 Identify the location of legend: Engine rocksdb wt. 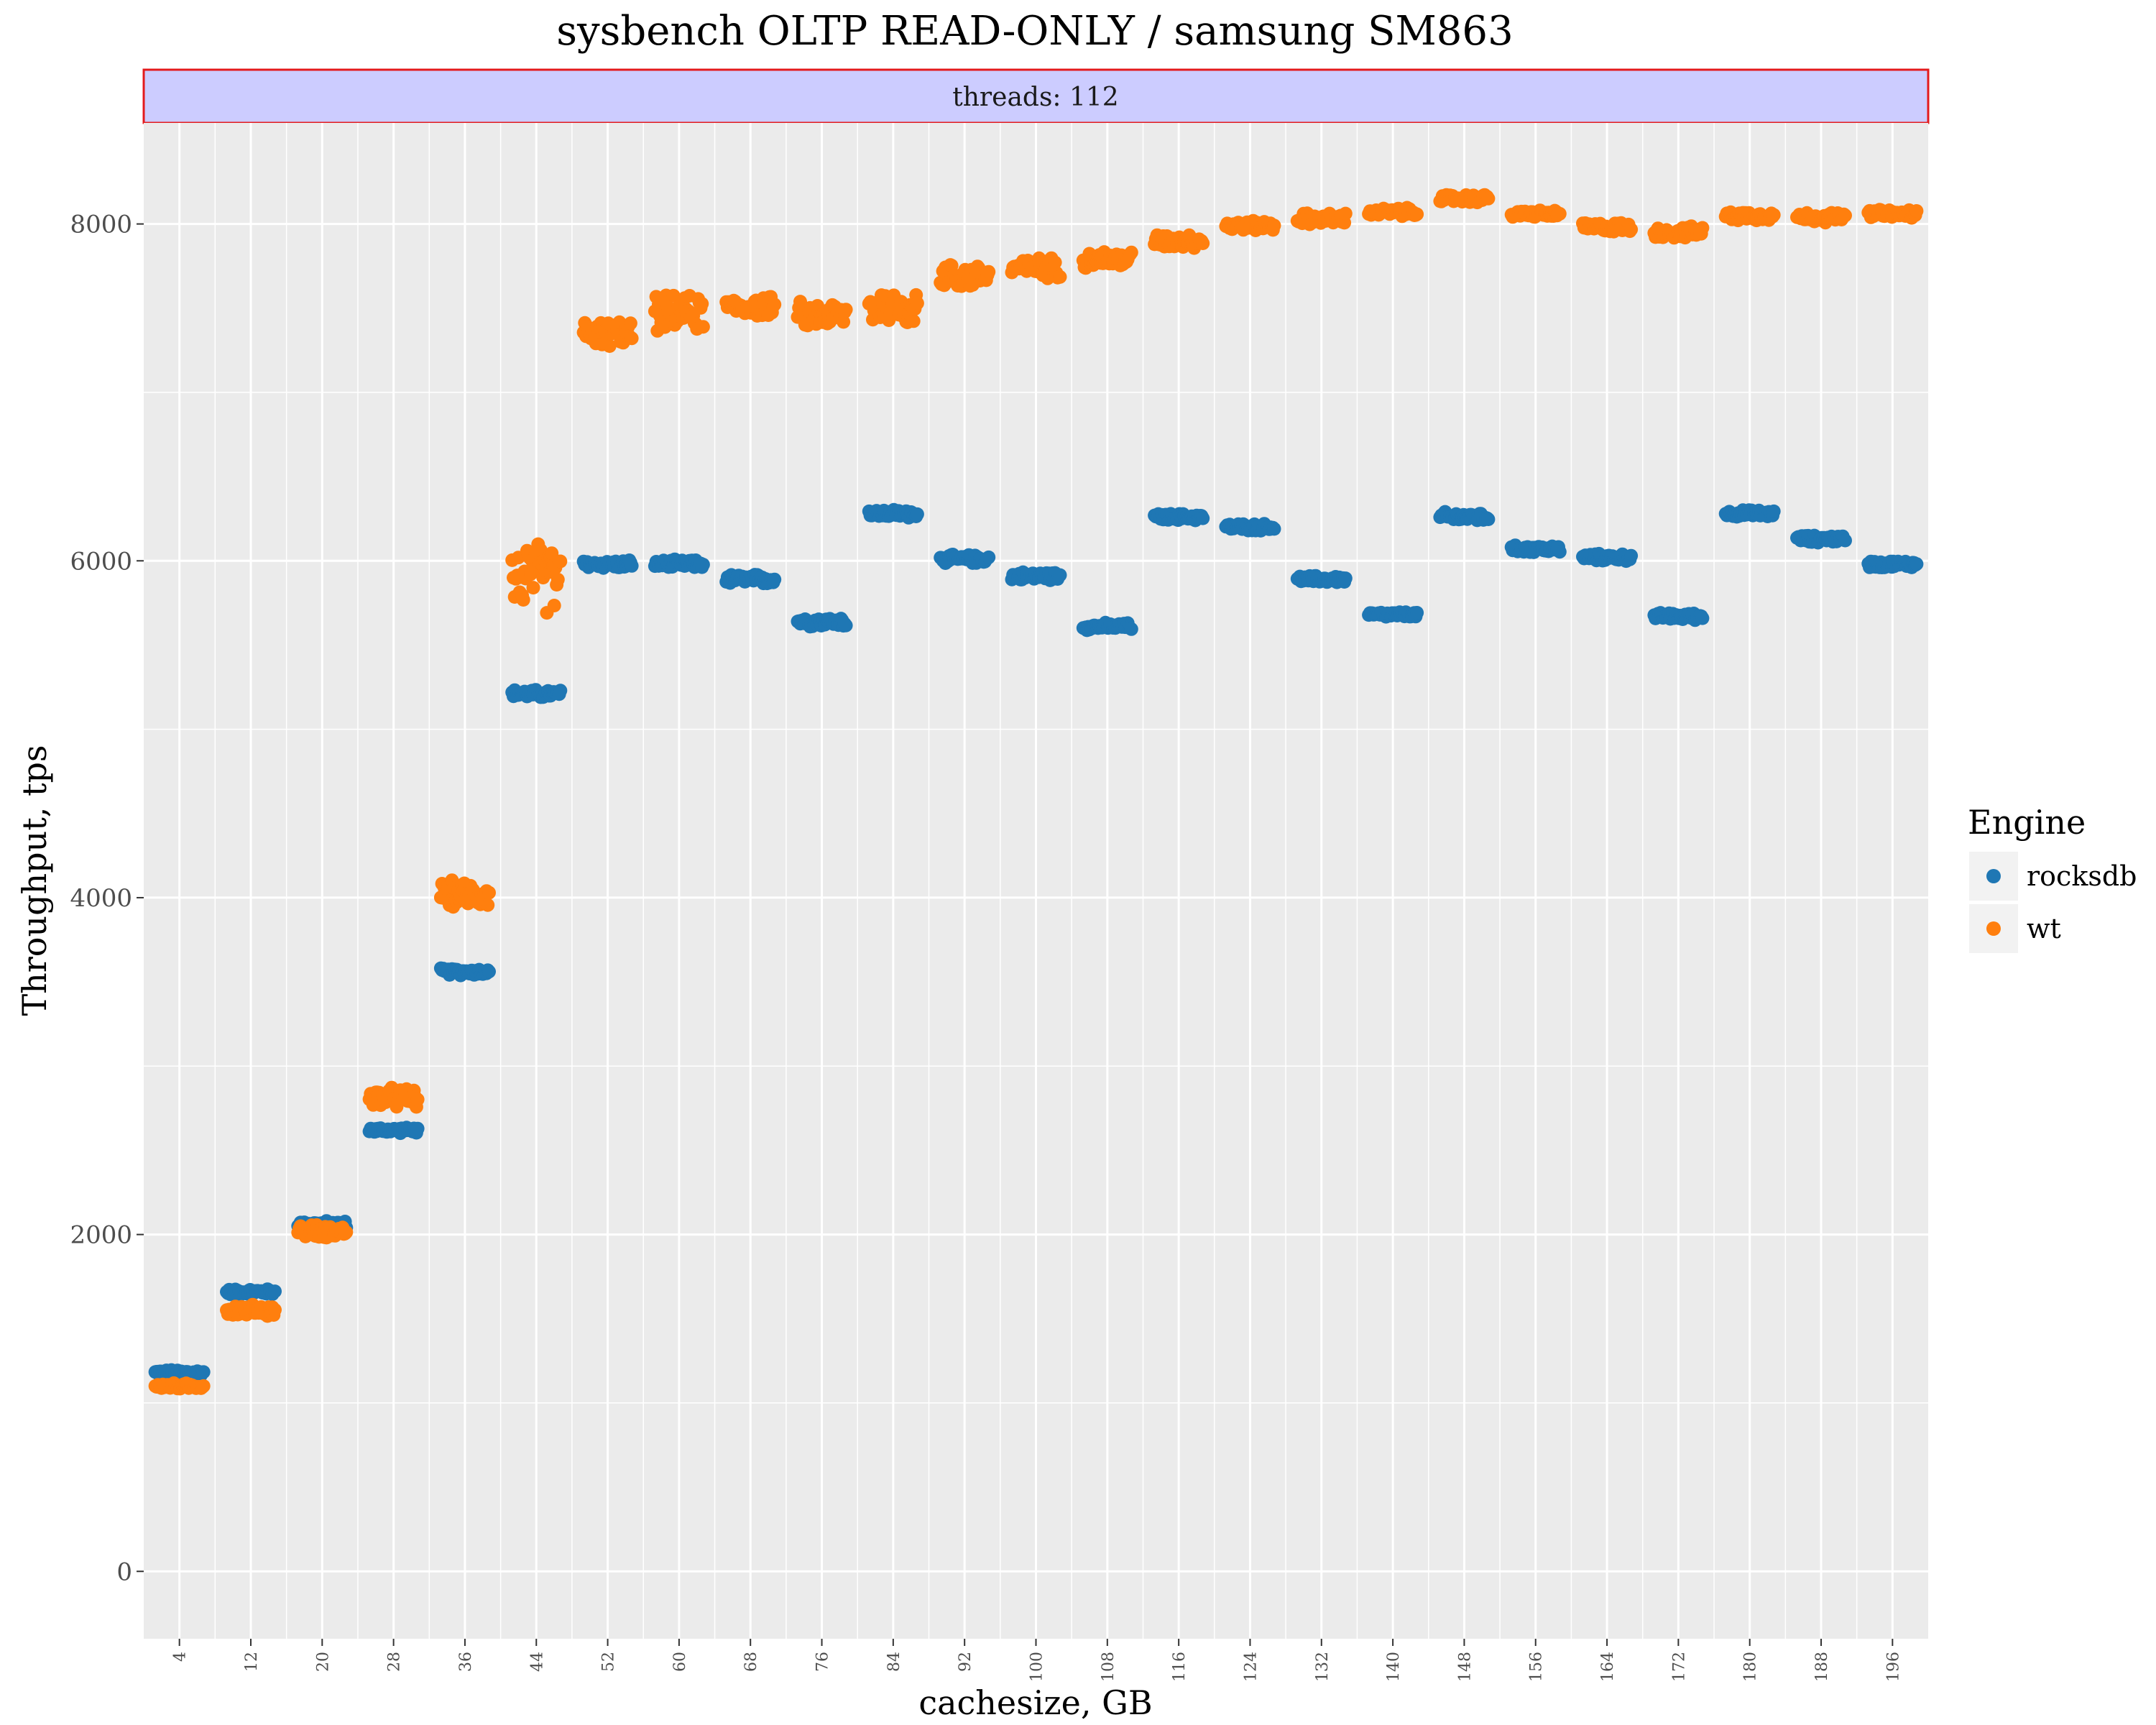
(2052, 878).